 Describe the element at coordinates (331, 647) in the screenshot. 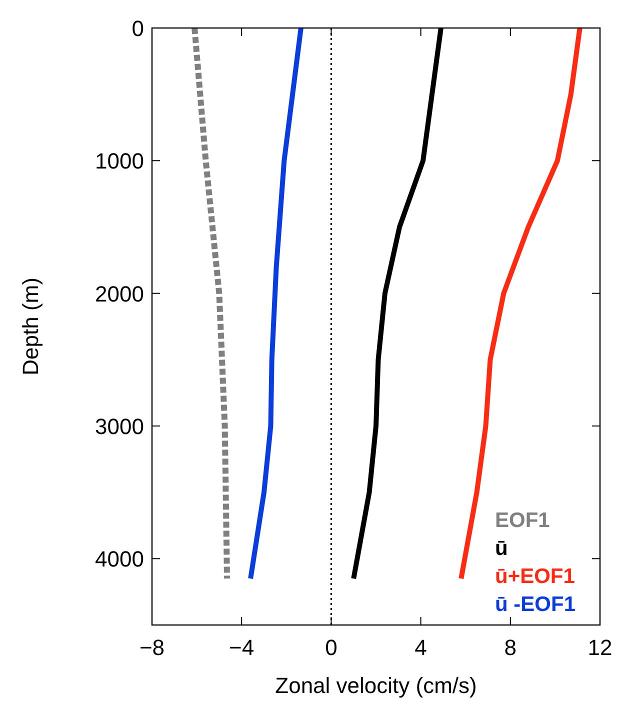

I see `x-tick-label: 0` at that location.